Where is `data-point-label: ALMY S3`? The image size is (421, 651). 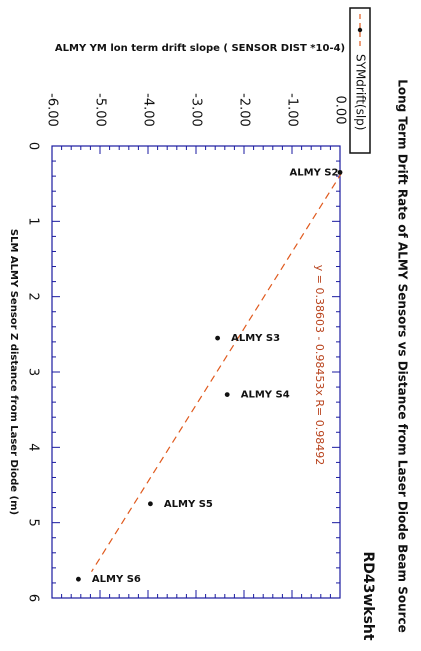 data-point-label: ALMY S3 is located at coordinates (255, 338).